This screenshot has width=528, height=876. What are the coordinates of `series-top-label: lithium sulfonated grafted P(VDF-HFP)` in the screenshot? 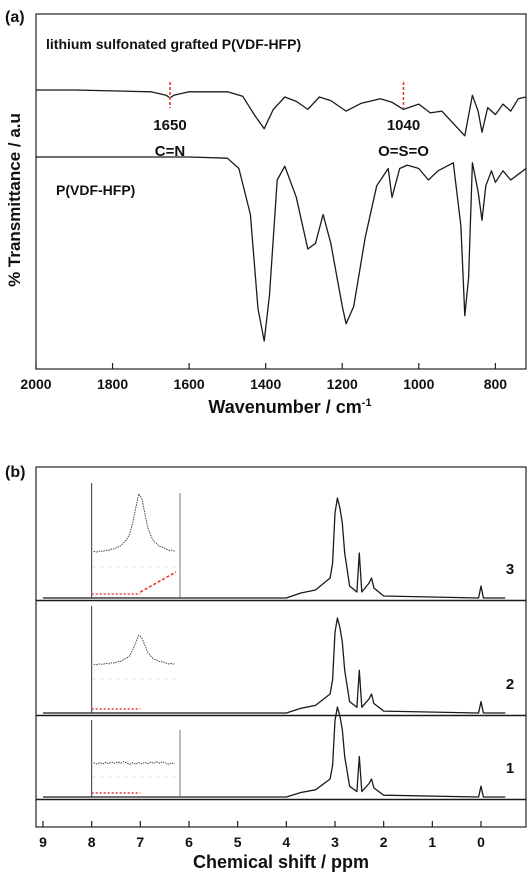 It's located at (173, 44).